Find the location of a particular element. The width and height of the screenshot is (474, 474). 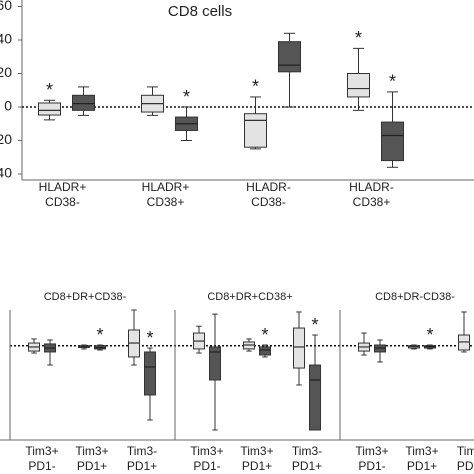

y-tick-label: 60 is located at coordinates (6, 6).